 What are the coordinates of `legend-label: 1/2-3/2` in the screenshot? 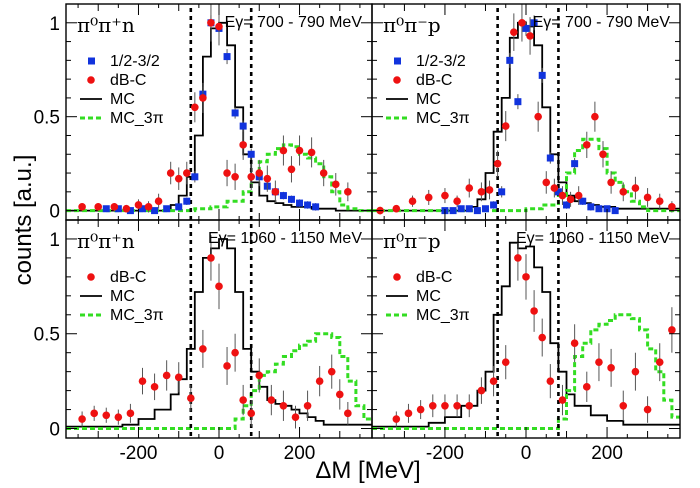 It's located at (441, 61).